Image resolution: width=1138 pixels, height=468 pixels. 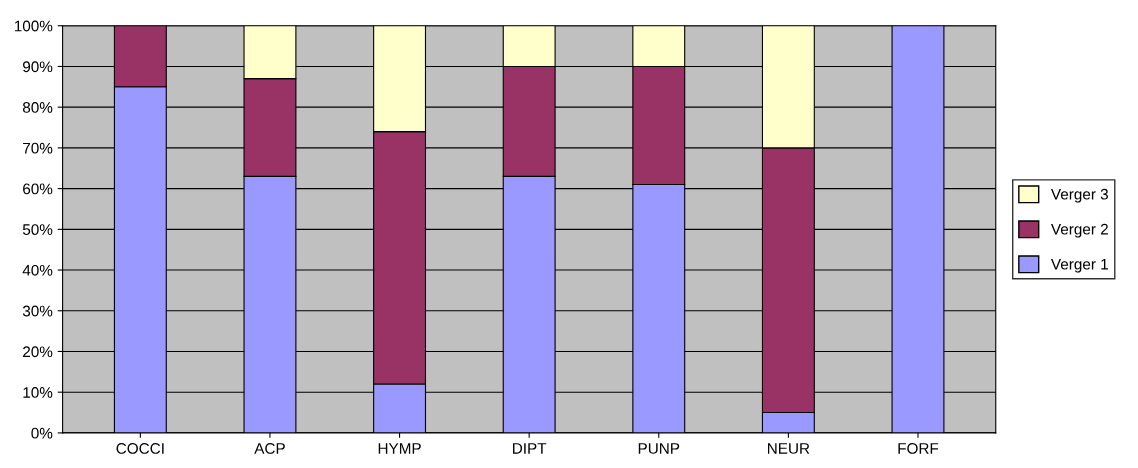 What do you see at coordinates (659, 448) in the screenshot?
I see `x-tick-label: PUNP` at bounding box center [659, 448].